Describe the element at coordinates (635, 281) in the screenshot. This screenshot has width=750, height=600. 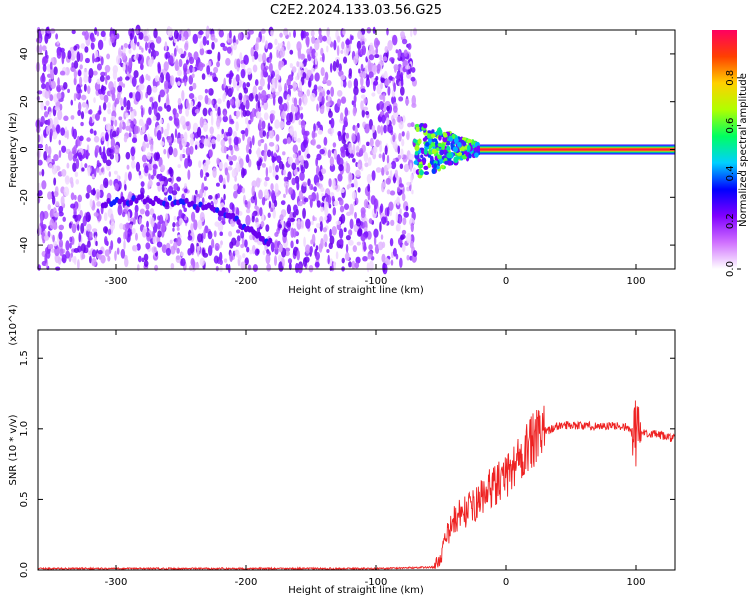
I see `spectrogram-x-tick-label: 100` at that location.